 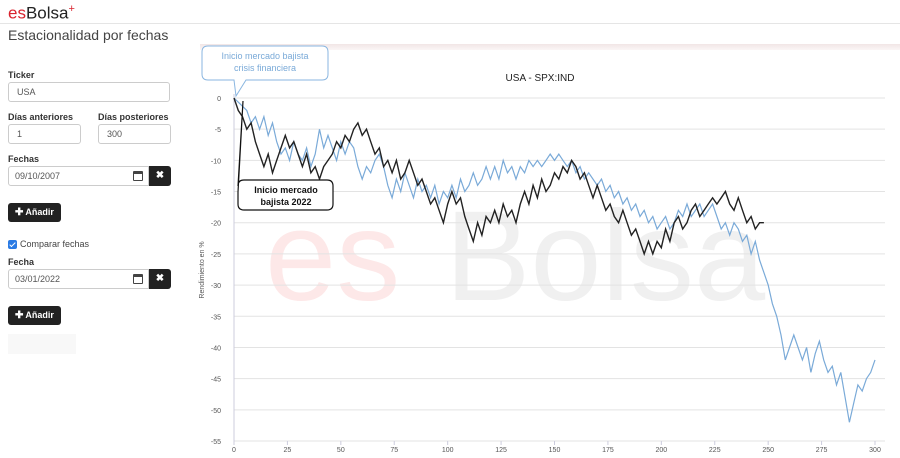 I want to click on esbolsa-logo: esBolsa+, so click(x=41, y=13).